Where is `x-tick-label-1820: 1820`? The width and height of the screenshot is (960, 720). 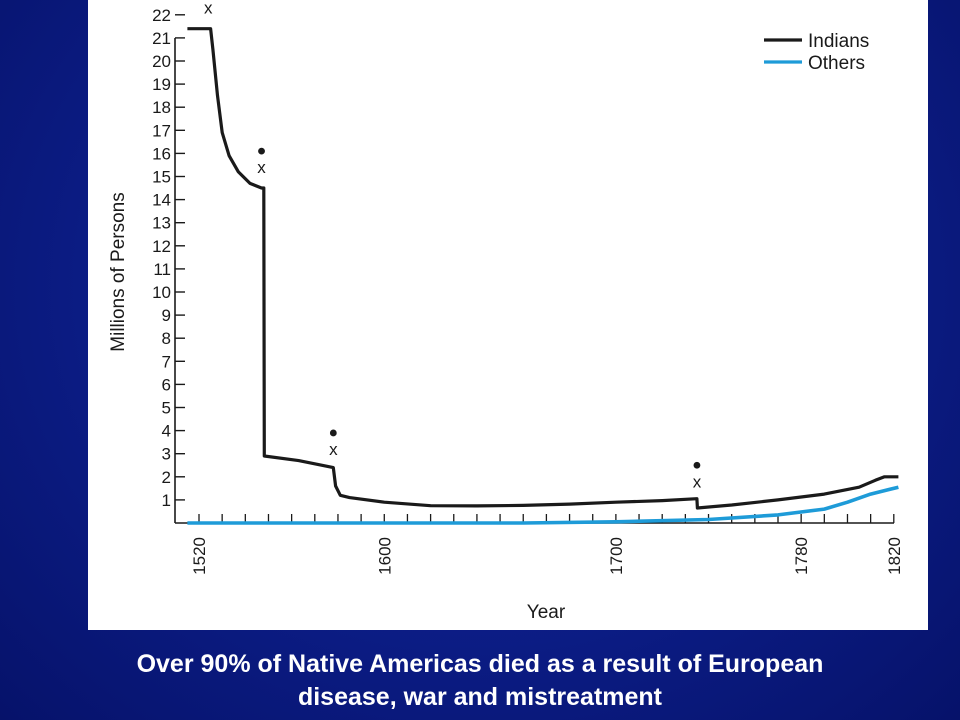 x-tick-label-1820: 1820 is located at coordinates (894, 556).